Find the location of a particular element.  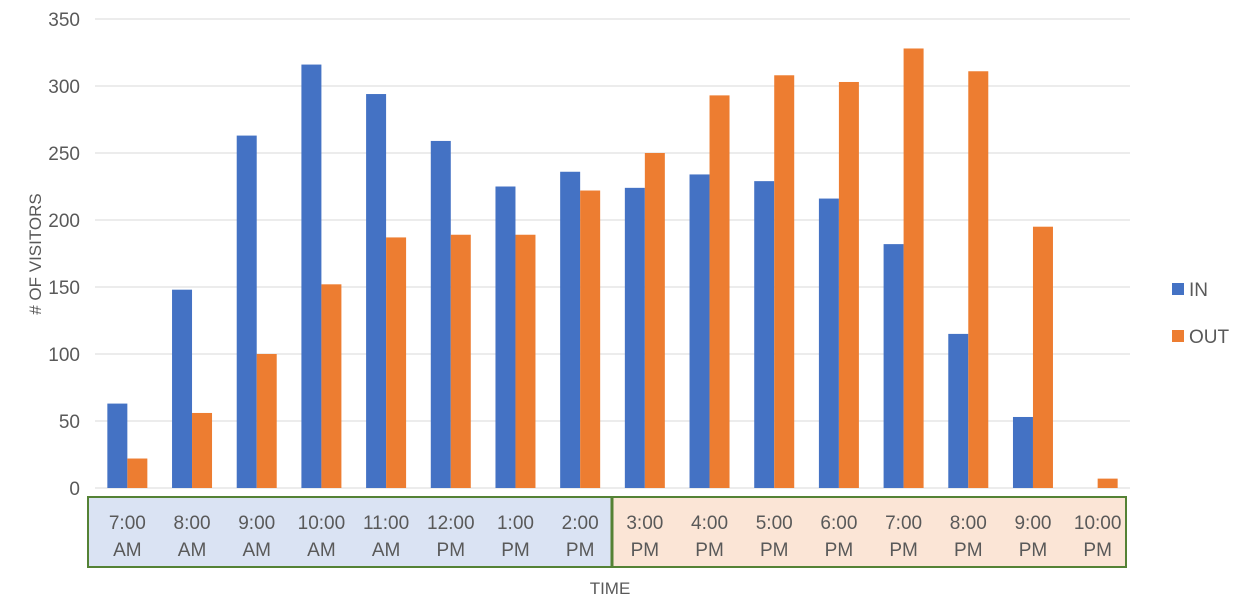

legend-label-out: OUT is located at coordinates (1209, 337).